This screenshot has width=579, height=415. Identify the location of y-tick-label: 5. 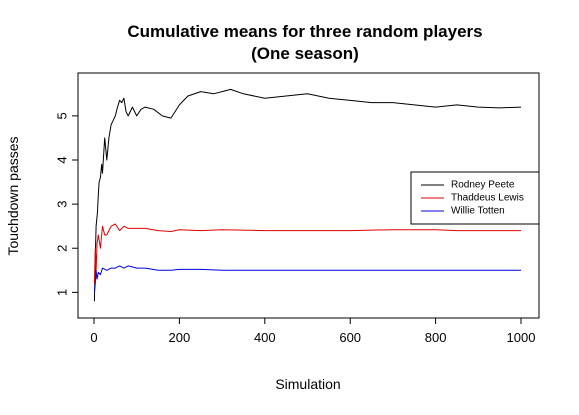
(62, 115).